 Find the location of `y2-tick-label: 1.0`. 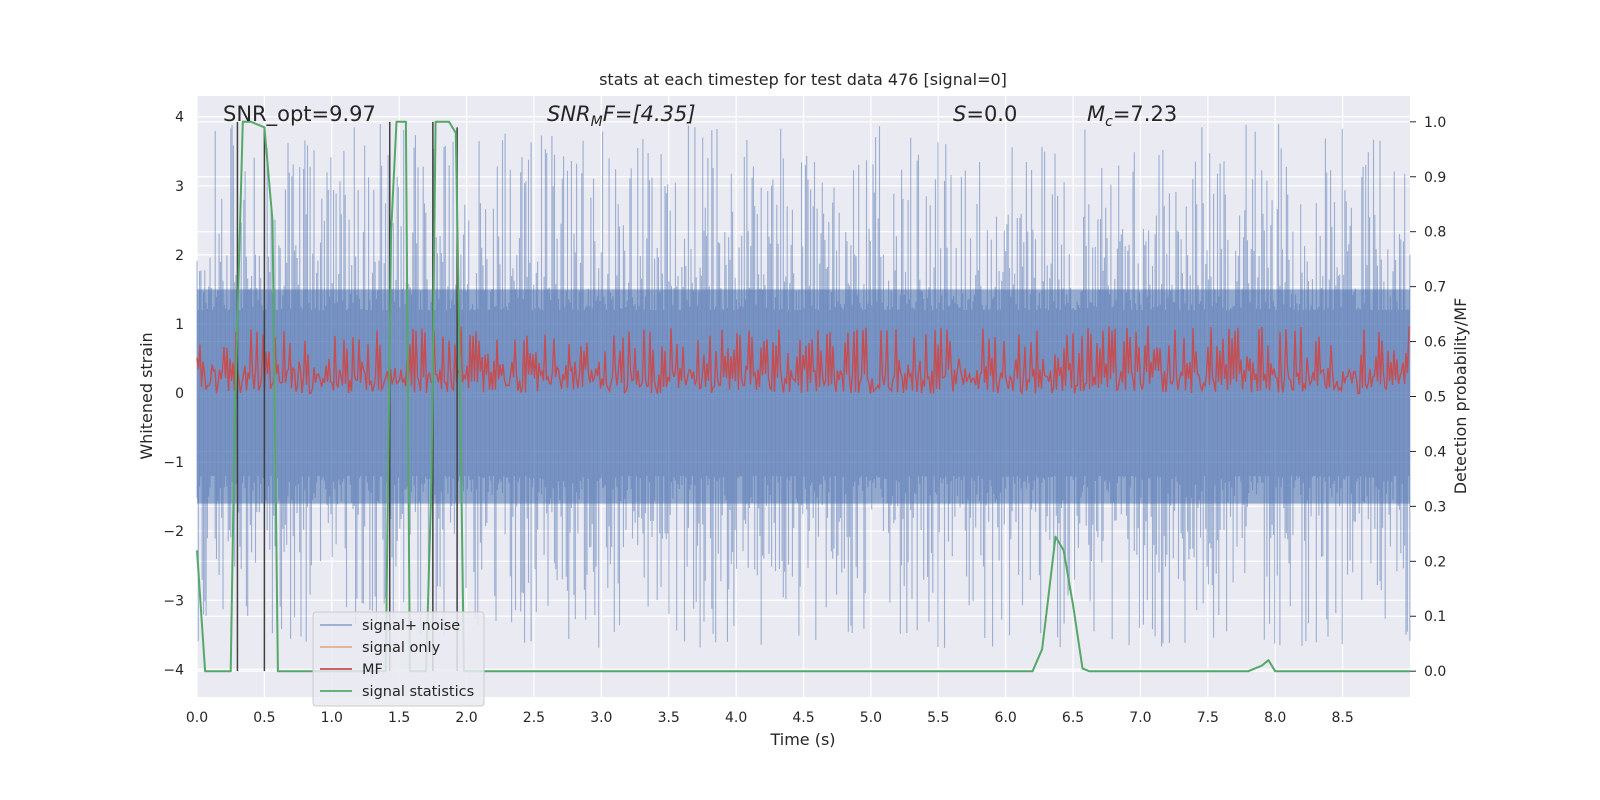

y2-tick-label: 1.0 is located at coordinates (1435, 123).